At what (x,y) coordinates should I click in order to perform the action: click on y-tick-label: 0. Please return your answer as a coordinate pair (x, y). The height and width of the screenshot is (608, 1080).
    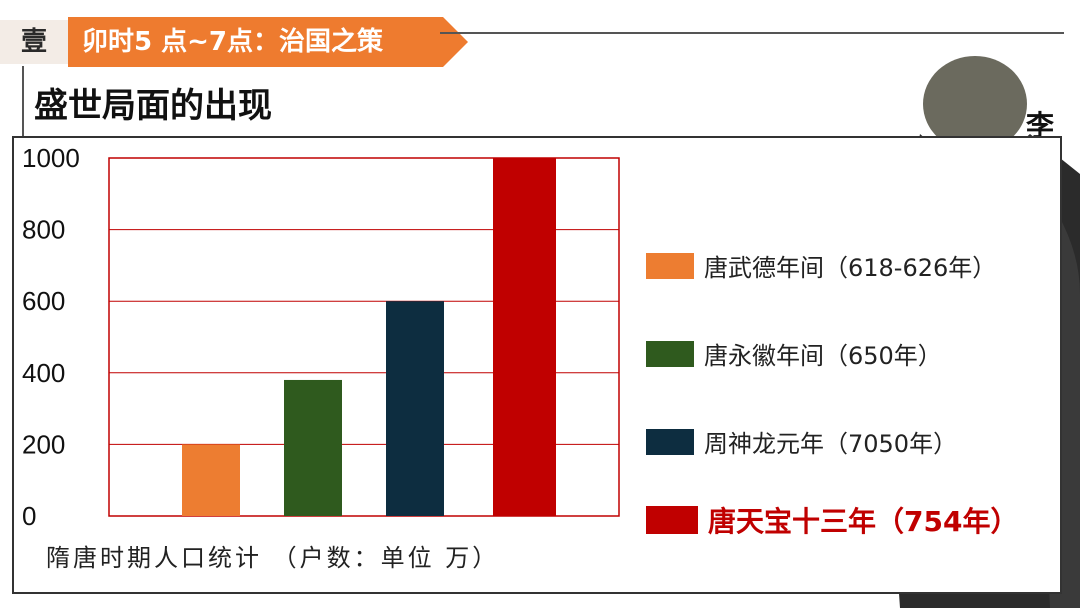
    Looking at the image, I should click on (29, 516).